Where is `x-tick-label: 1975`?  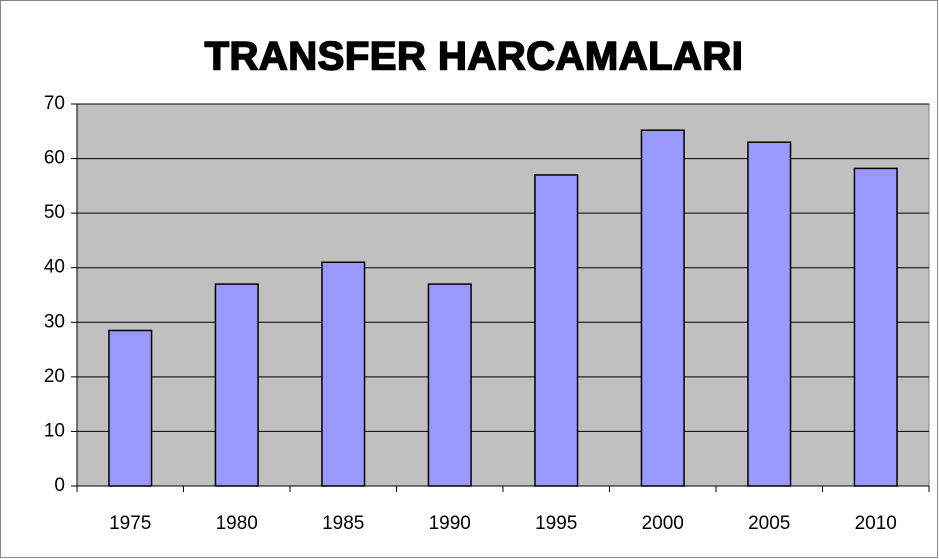 x-tick-label: 1975 is located at coordinates (130, 523).